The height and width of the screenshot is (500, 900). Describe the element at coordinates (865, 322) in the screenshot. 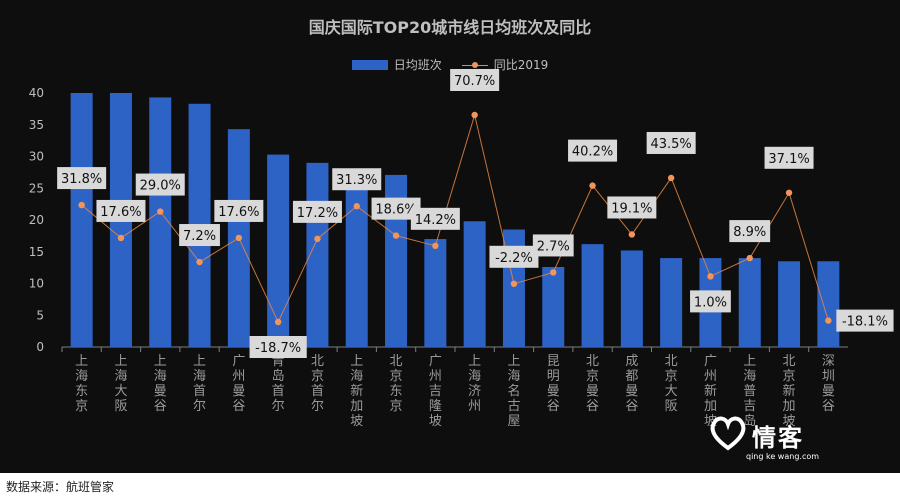

I see `data-label-19: -18.1%` at that location.